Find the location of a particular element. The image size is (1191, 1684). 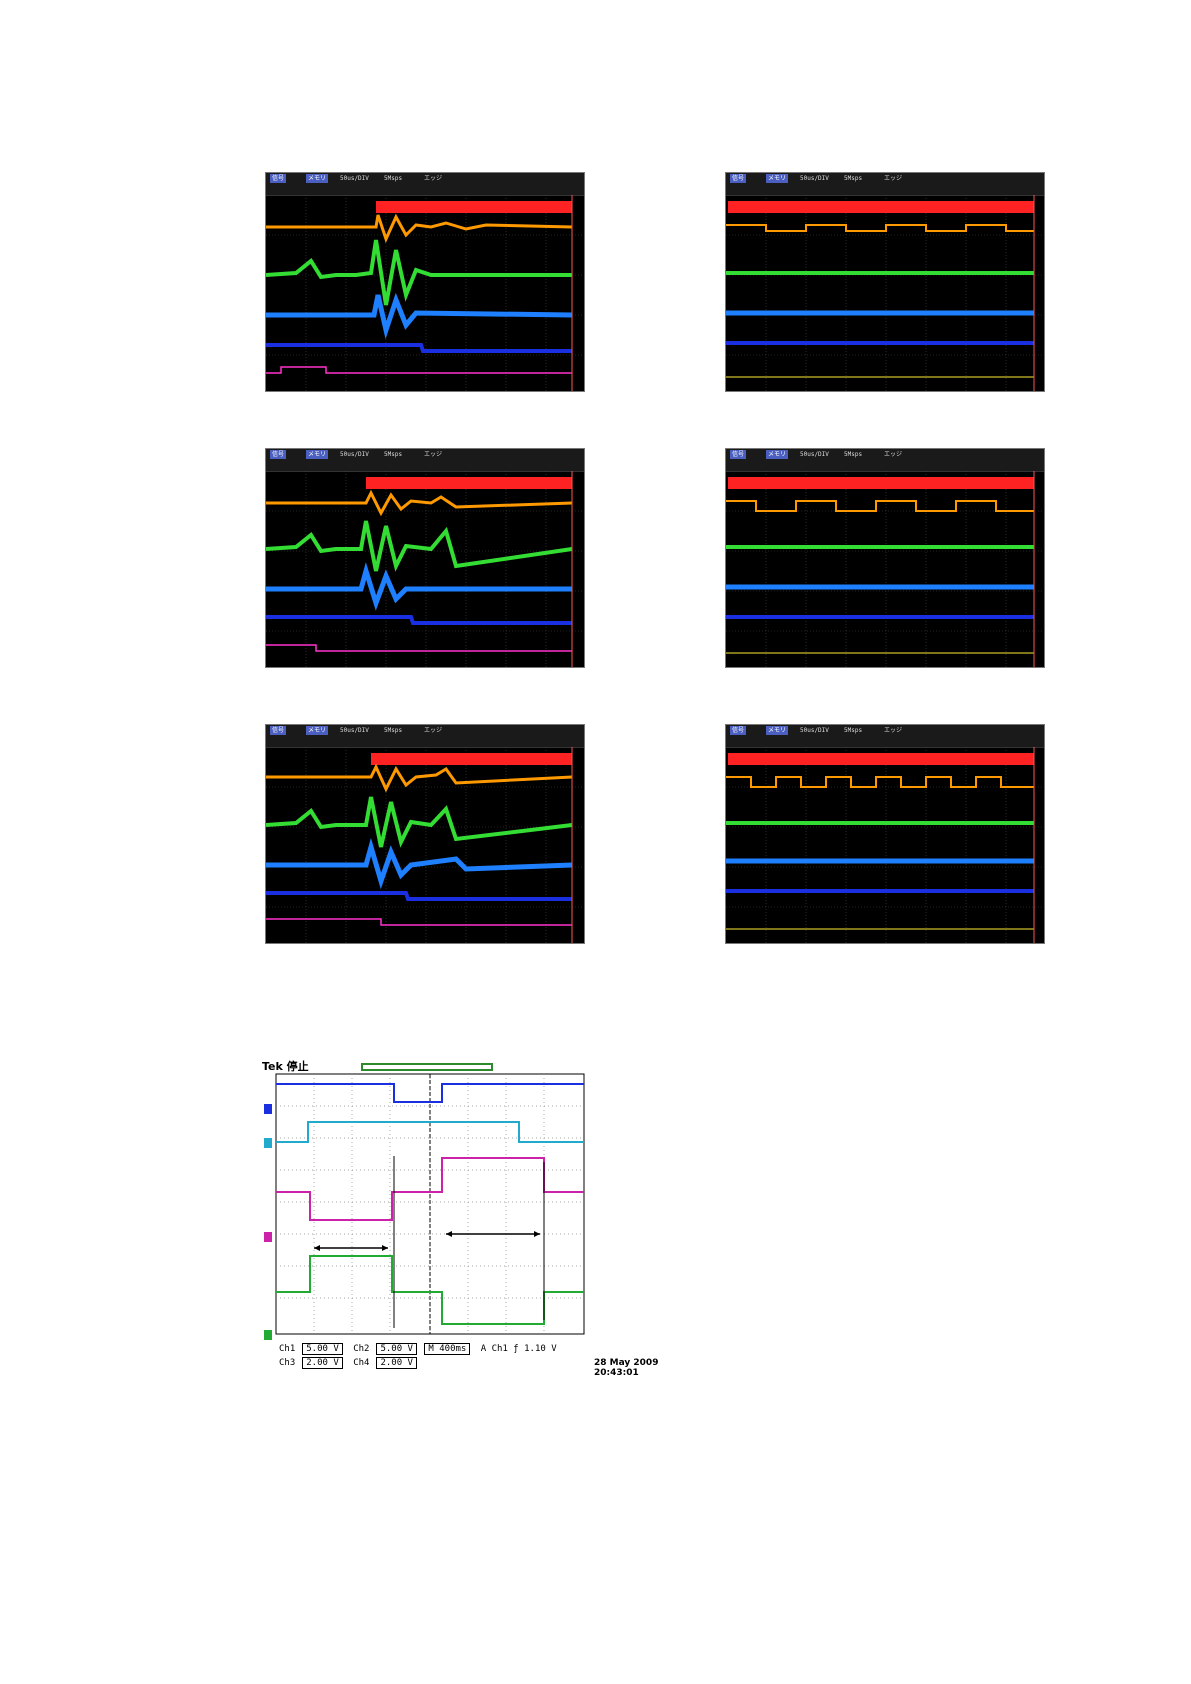

oscilloscope-screen-1: 信号 メモリ 50us/DIV 5Msps エッジ is located at coordinates (425, 282).